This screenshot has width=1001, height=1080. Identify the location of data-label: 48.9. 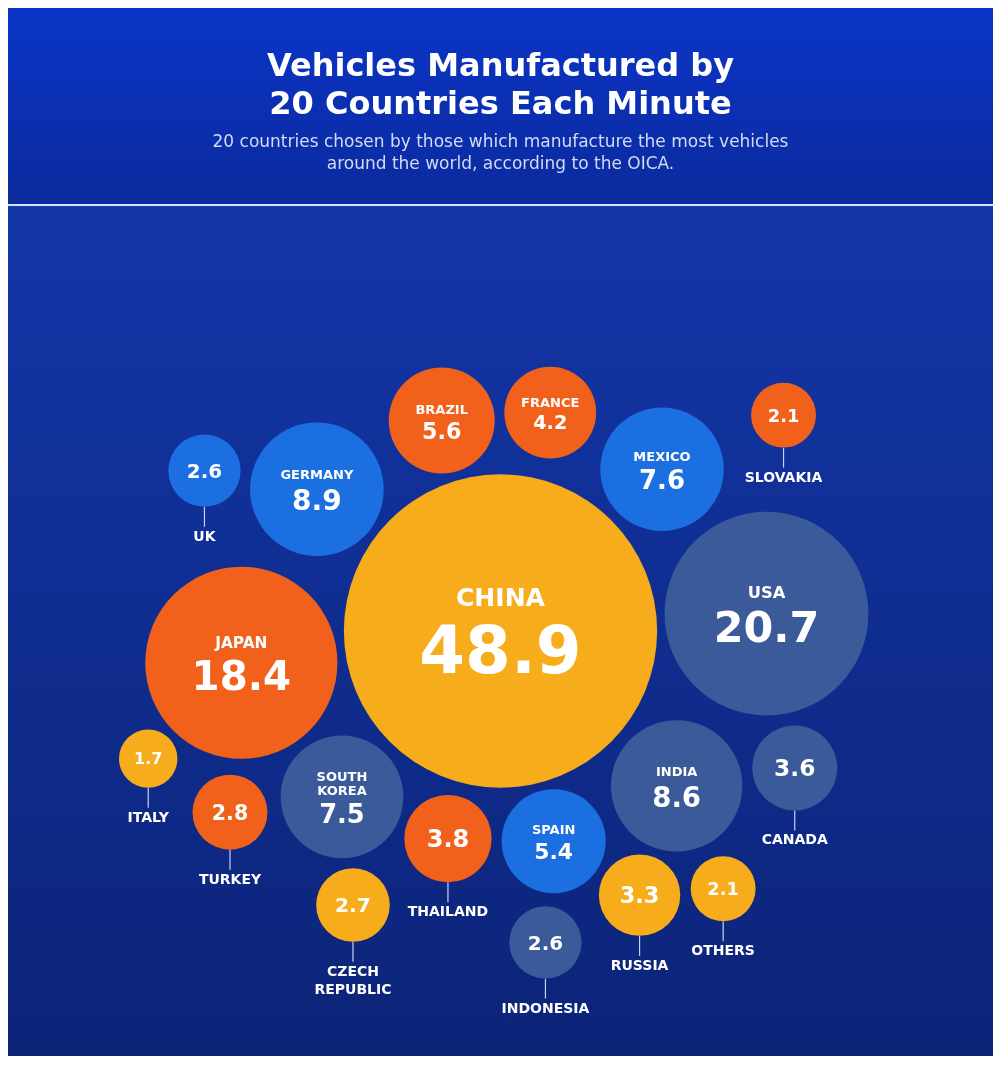
(500, 650).